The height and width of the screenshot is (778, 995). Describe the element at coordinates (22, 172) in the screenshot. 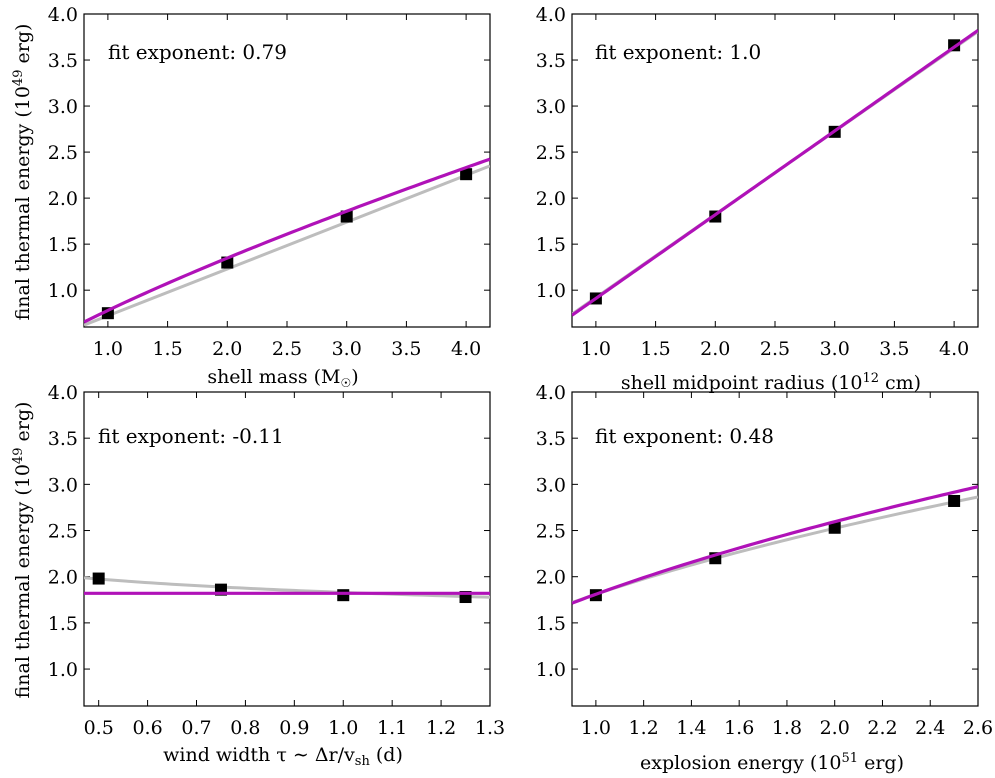

I see `ylabel-top: final thermal energy (1049 erg)` at that location.